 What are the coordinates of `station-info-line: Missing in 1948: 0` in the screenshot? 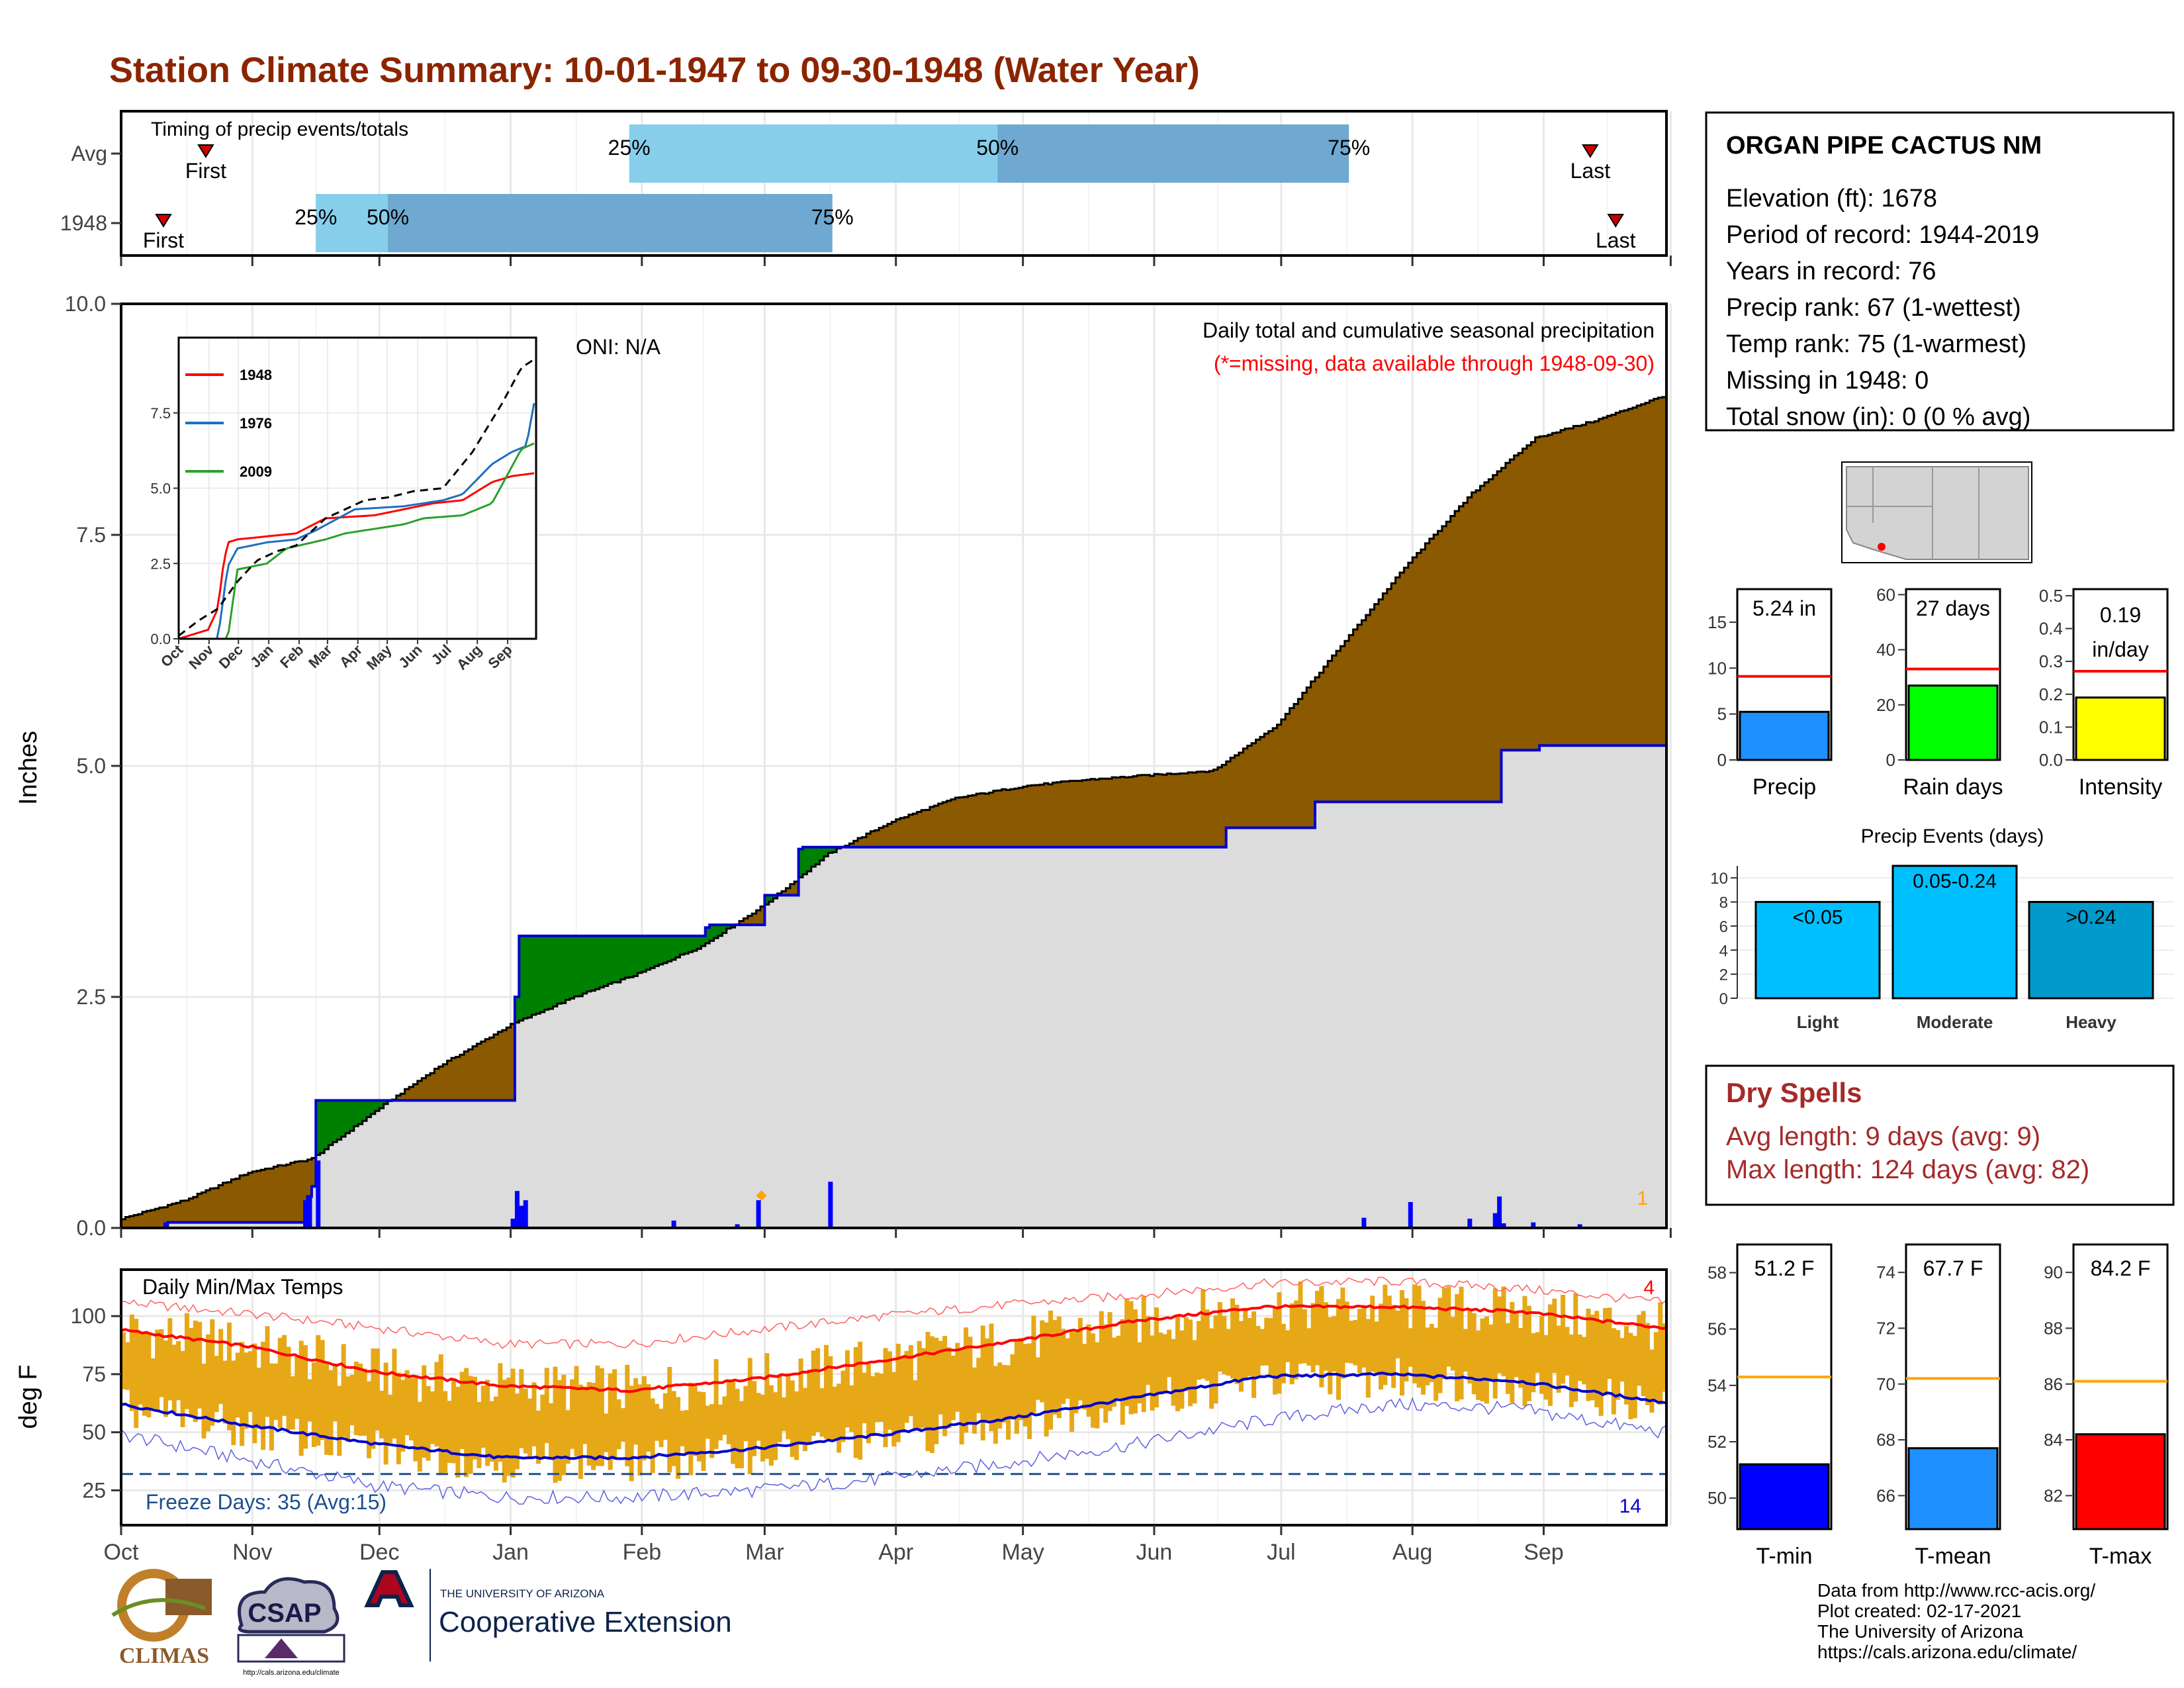 It's located at (1827, 381).